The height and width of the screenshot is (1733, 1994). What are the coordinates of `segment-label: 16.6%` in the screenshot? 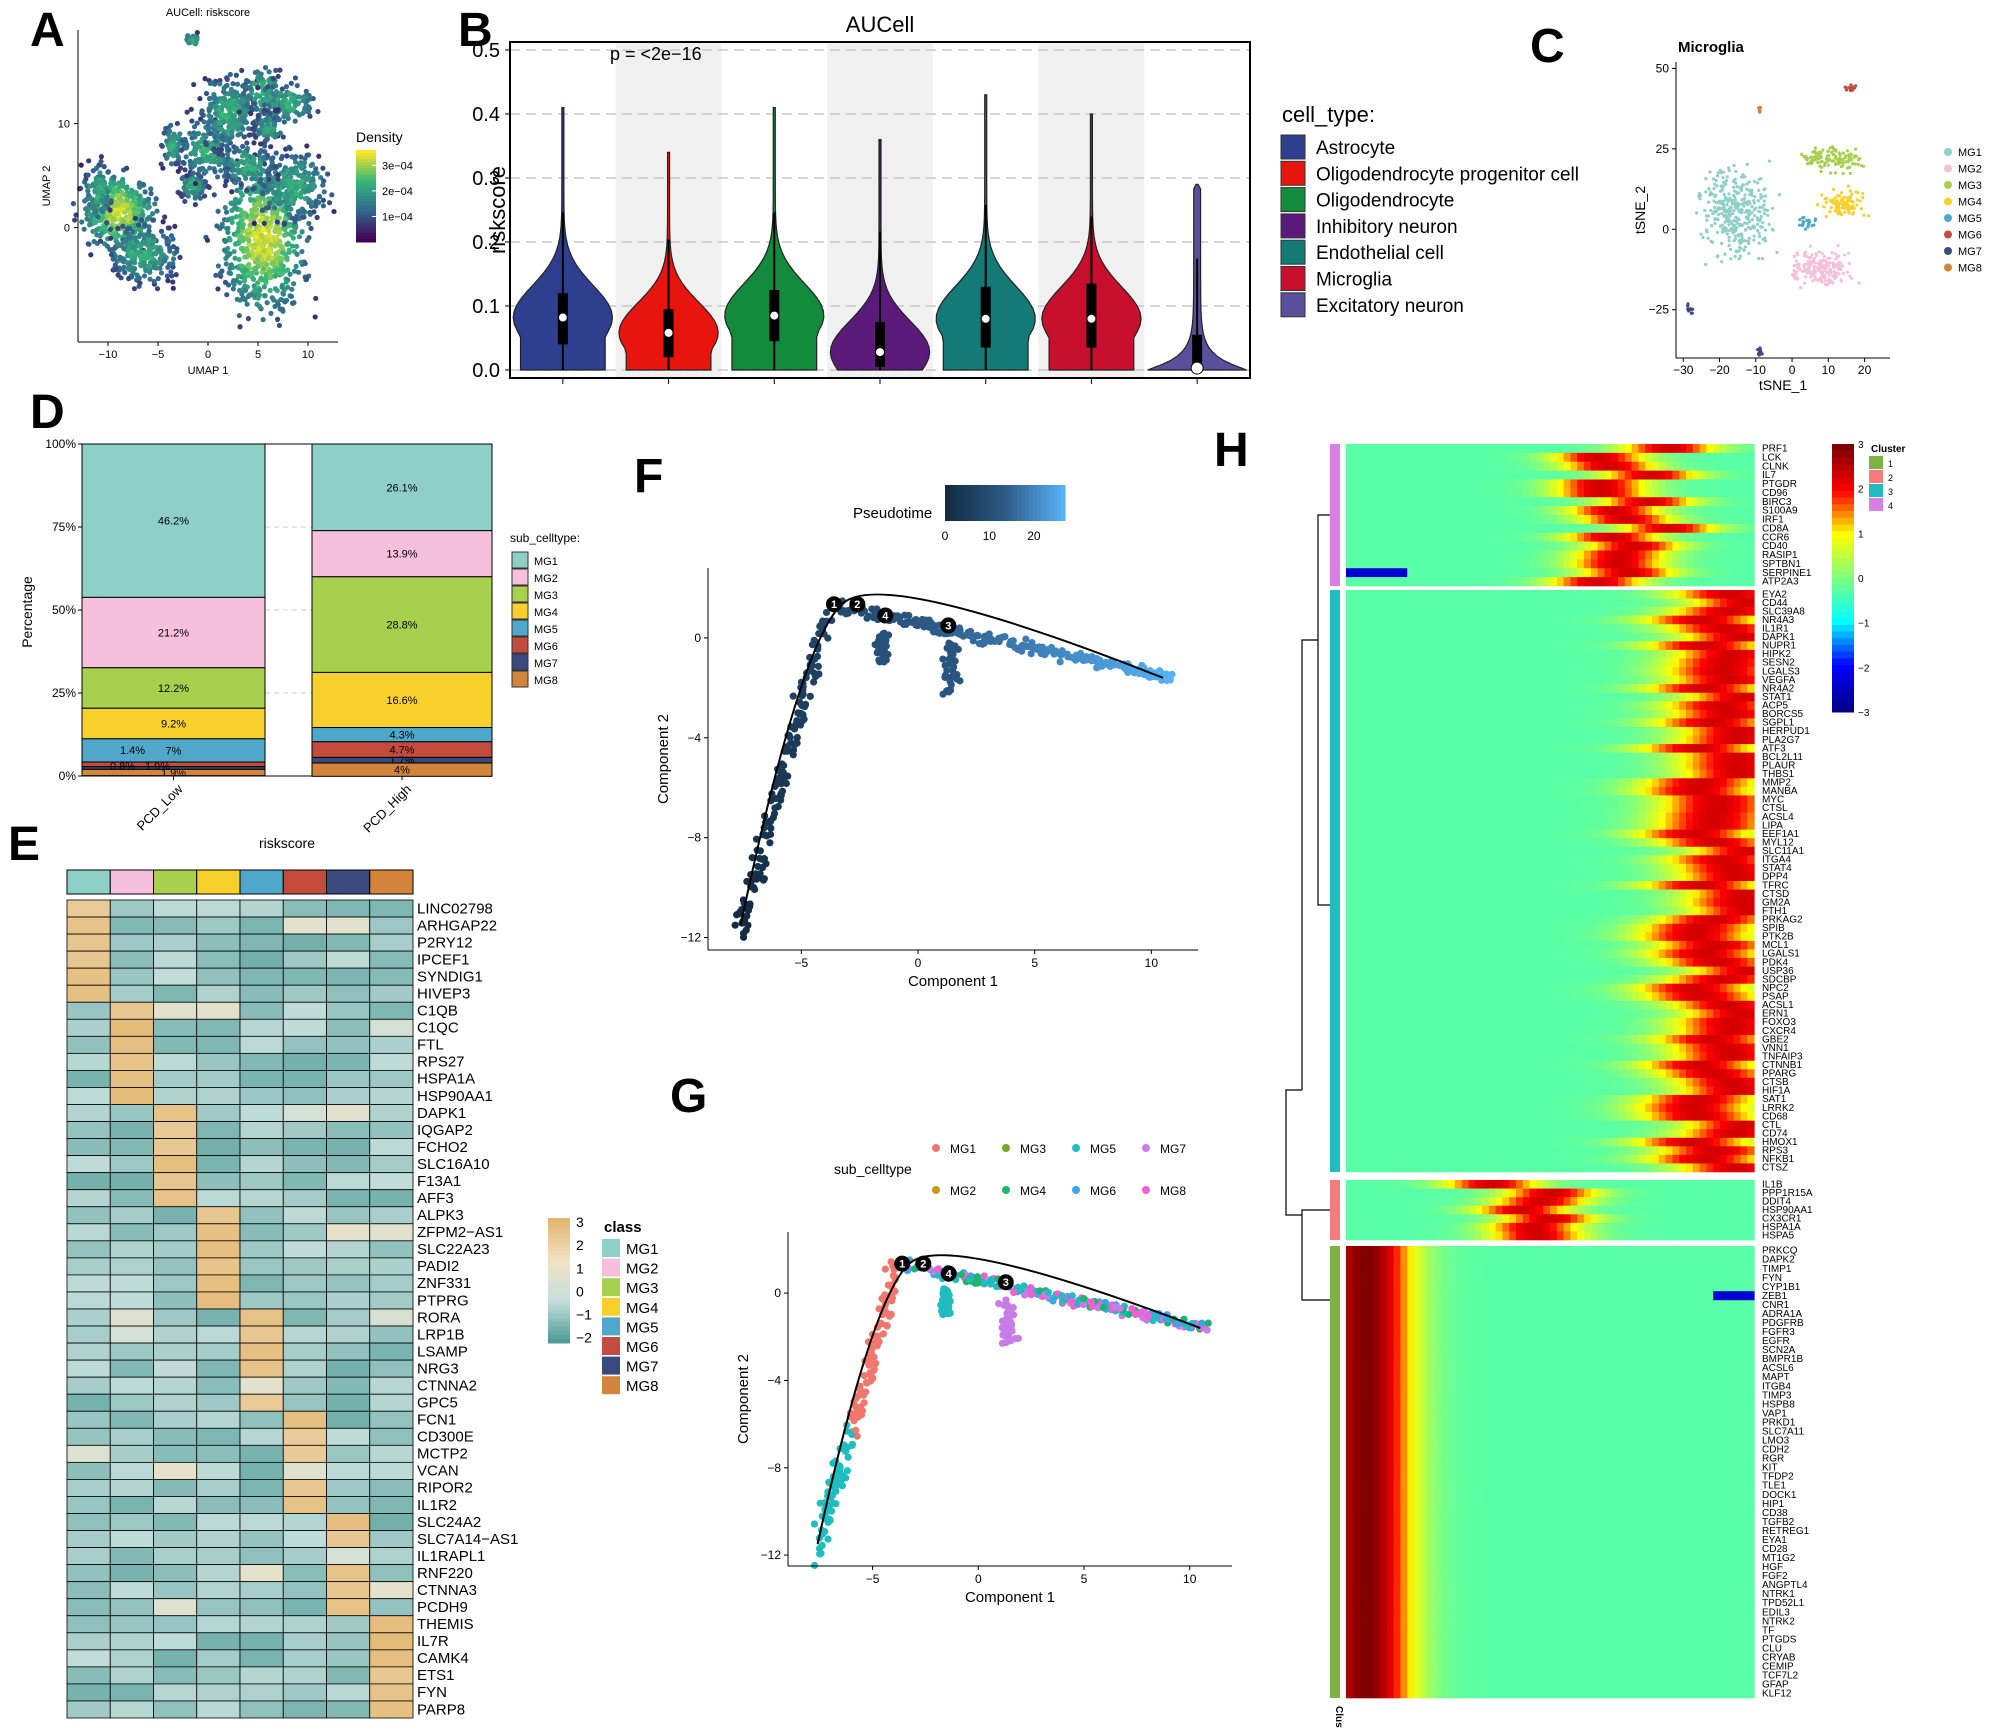 It's located at (401, 701).